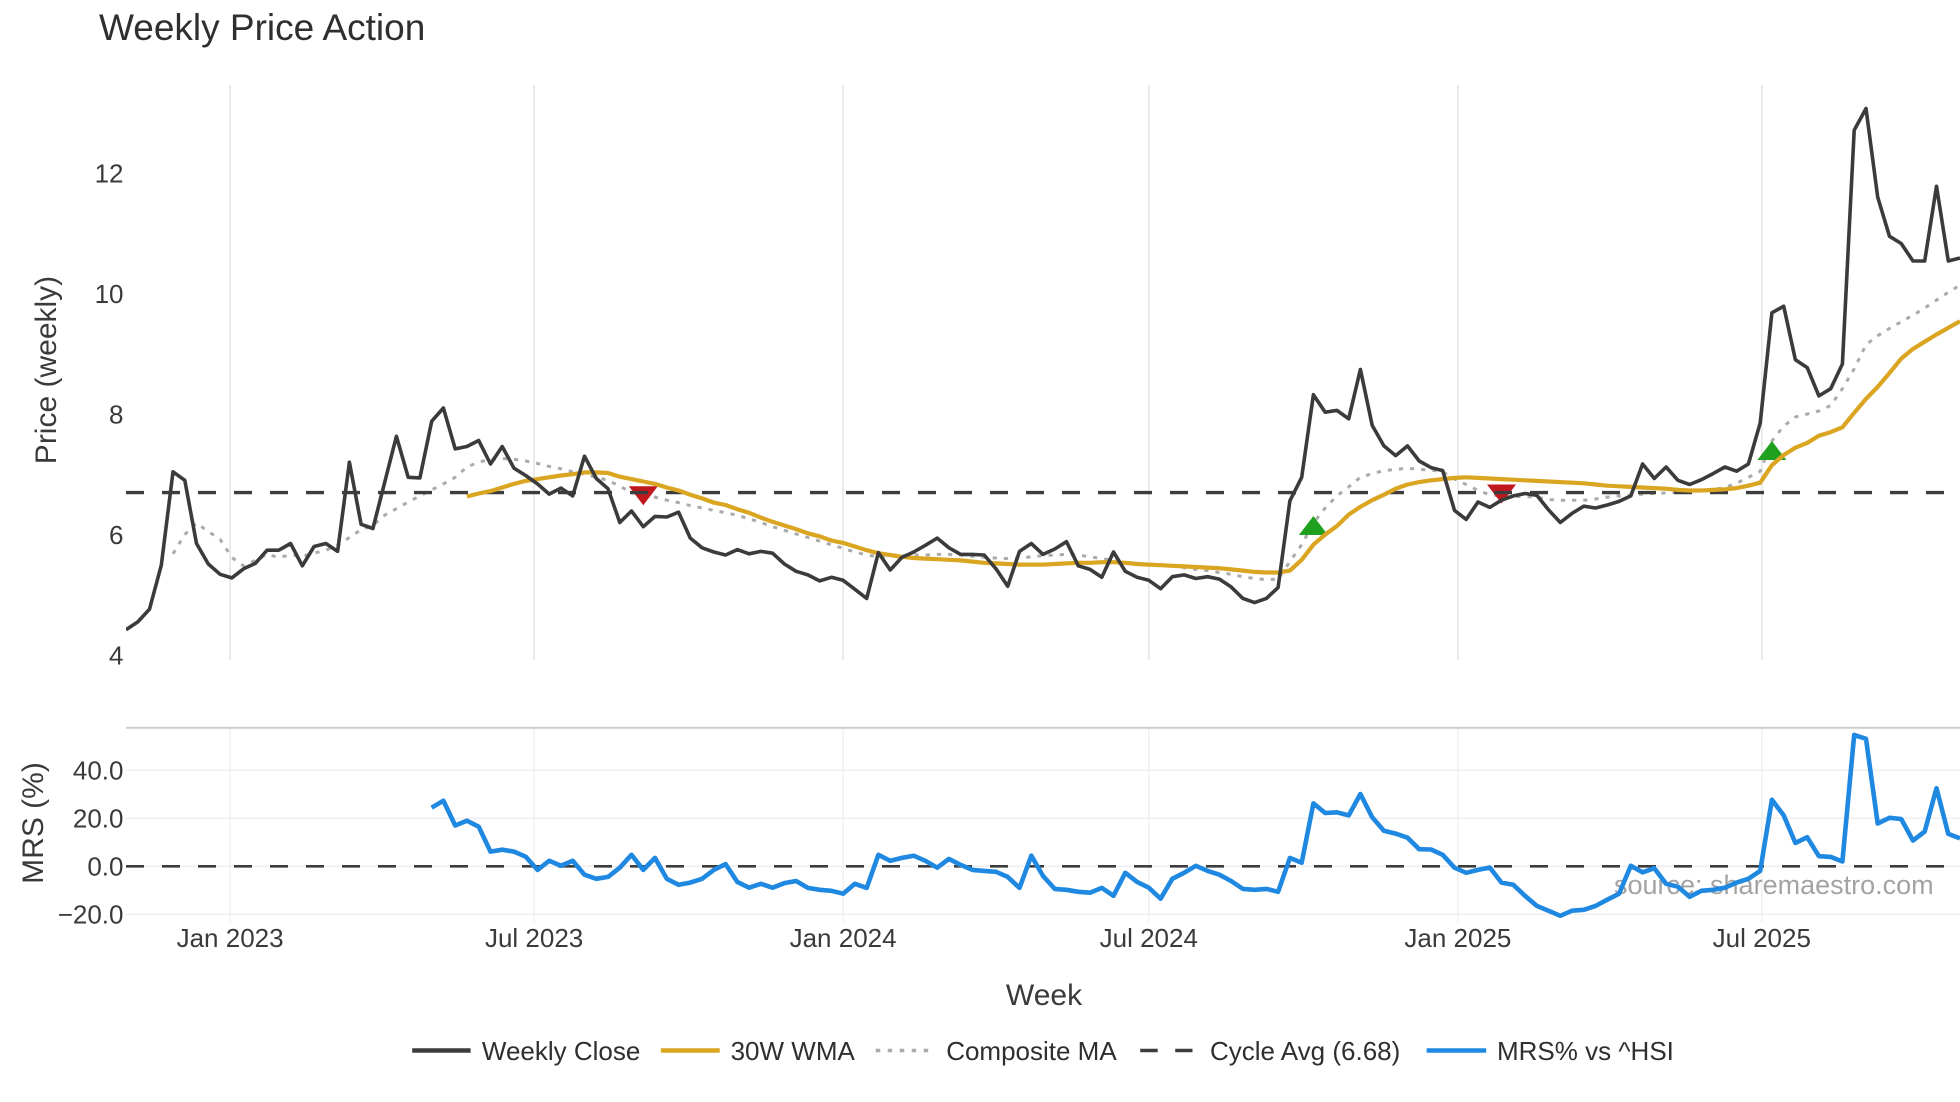  What do you see at coordinates (1305, 1051) in the screenshot?
I see `svg-text: Cycle Avg (6.68)` at bounding box center [1305, 1051].